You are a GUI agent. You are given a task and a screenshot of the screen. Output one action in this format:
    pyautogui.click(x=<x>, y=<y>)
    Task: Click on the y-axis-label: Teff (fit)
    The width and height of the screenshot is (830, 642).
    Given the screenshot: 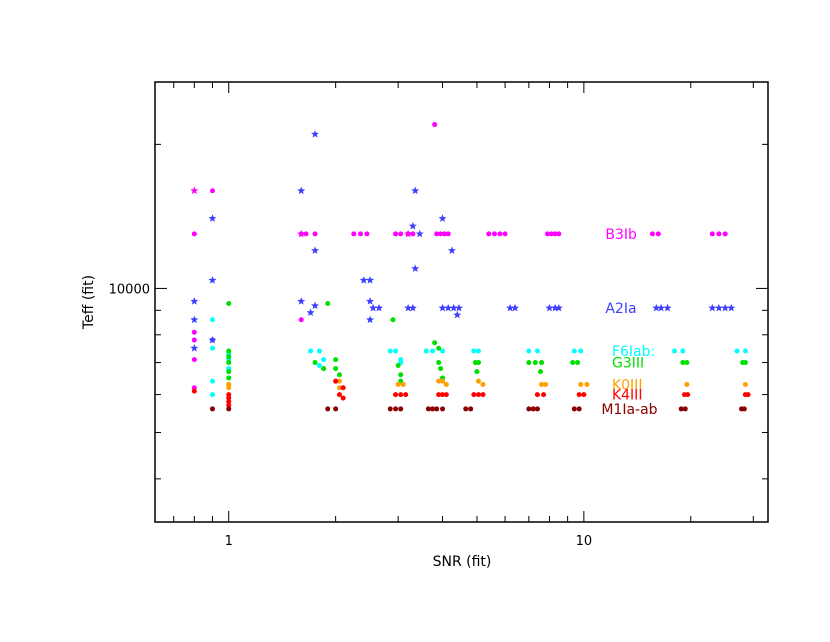 What is the action you would take?
    pyautogui.click(x=89, y=302)
    